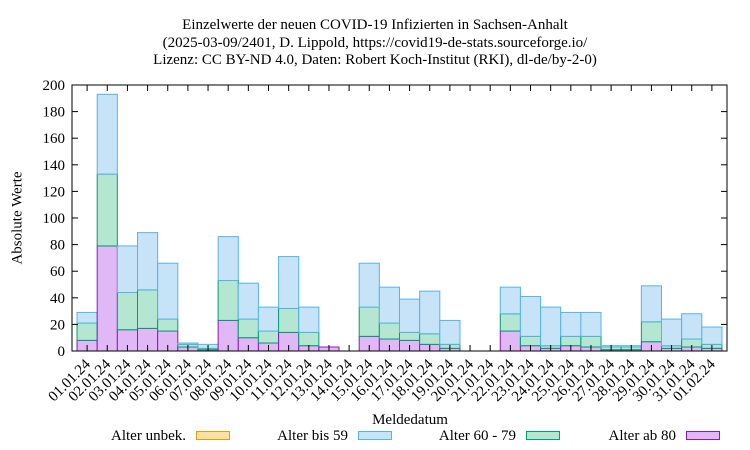 The height and width of the screenshot is (450, 750). I want to click on bar-alter-bis-59-09.01.24, so click(248, 301).